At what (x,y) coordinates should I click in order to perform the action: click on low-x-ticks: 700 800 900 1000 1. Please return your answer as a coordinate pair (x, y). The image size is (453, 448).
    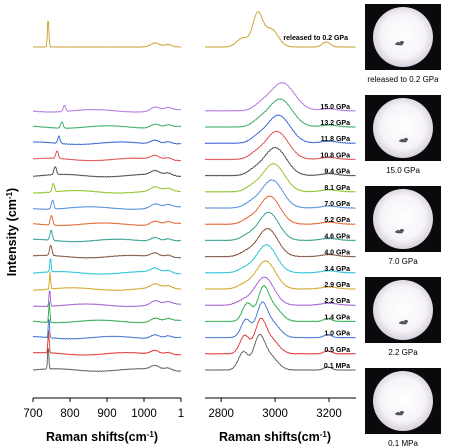
    Looking at the image, I should click on (103, 409).